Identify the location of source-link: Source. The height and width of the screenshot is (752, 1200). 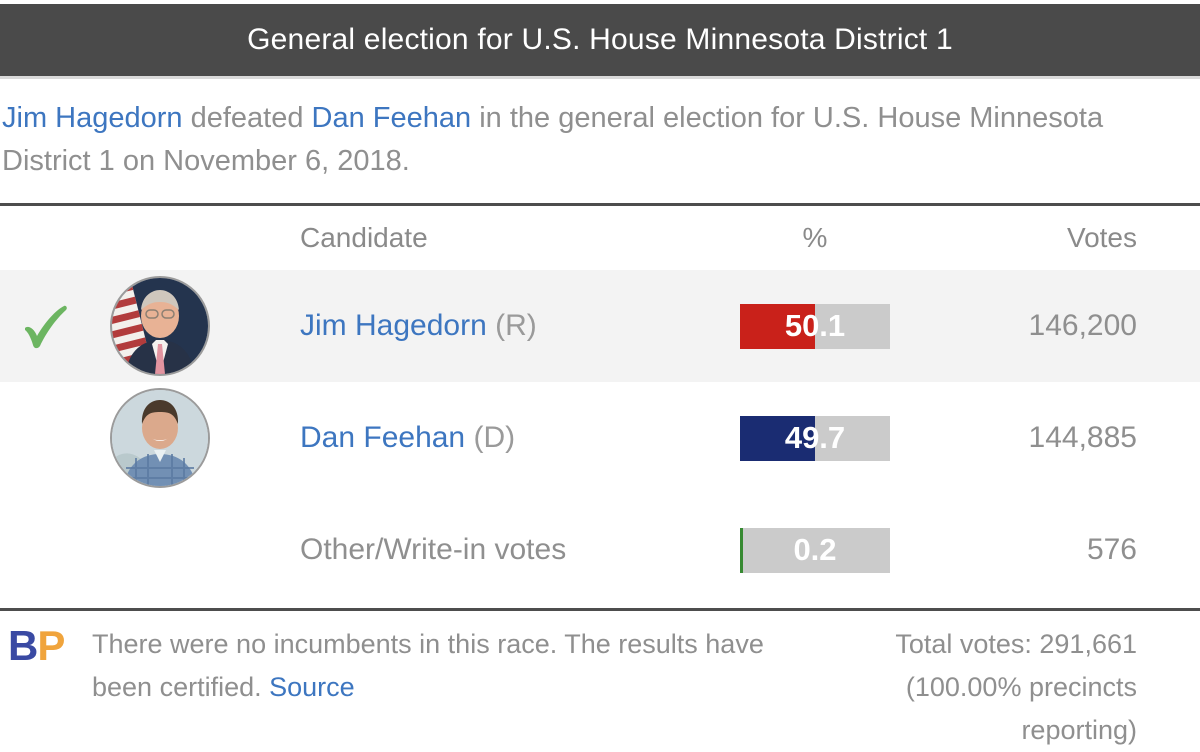
(312, 687).